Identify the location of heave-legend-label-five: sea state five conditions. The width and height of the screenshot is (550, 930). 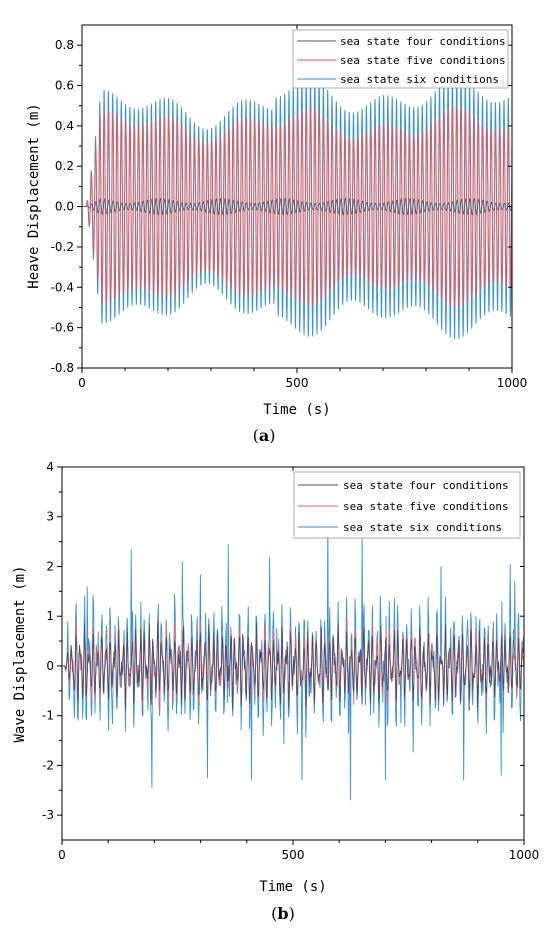
(423, 60).